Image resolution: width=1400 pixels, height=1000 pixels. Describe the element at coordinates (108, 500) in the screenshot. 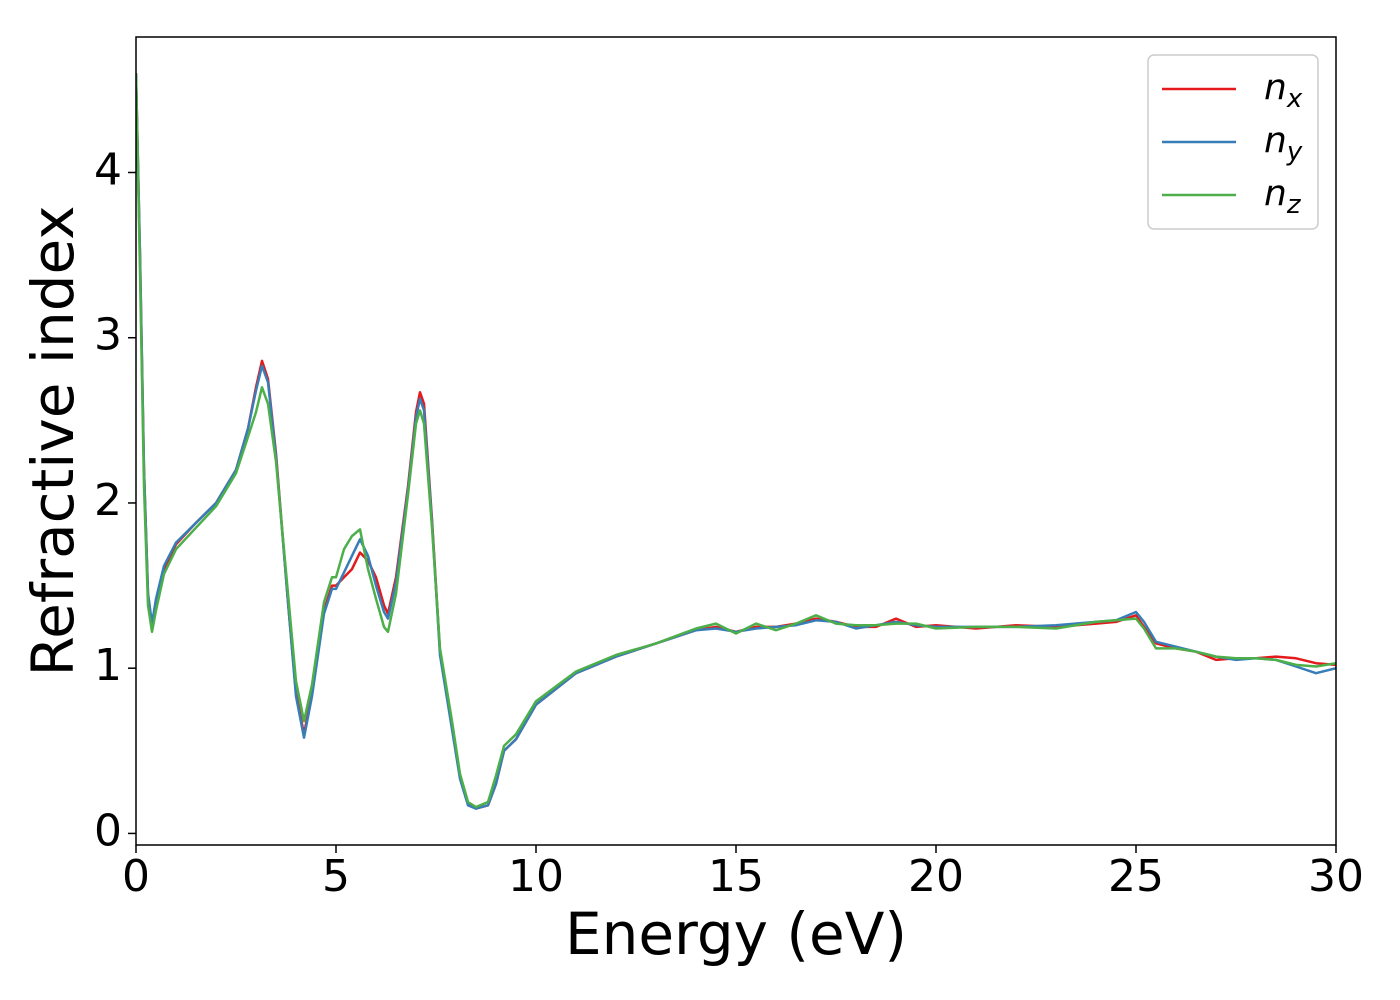

I see `y-tick-label: 2` at that location.